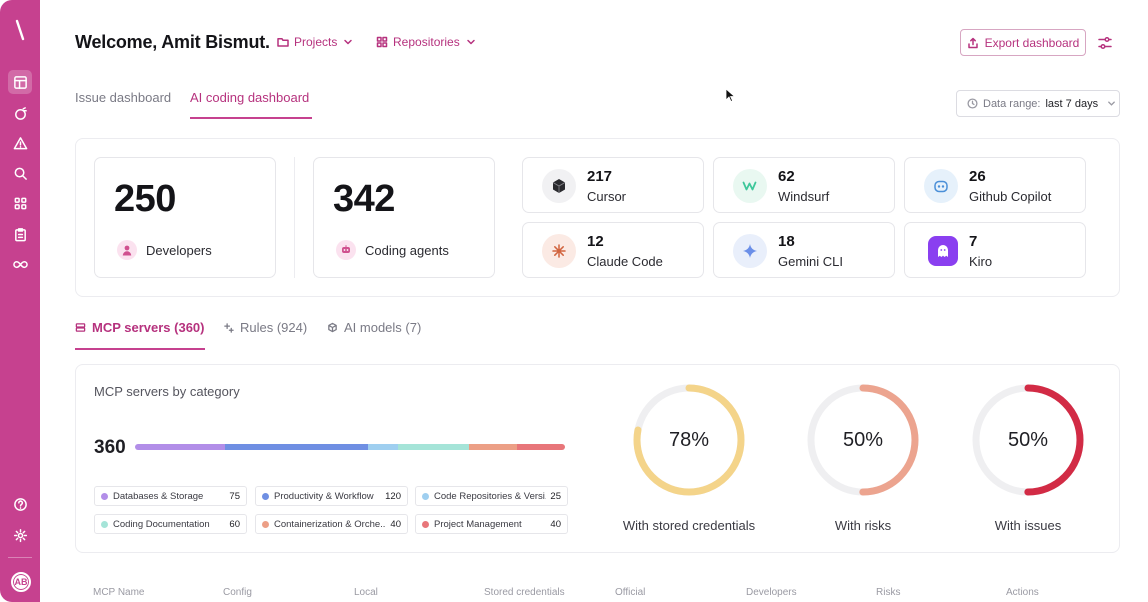 The width and height of the screenshot is (1148, 602). What do you see at coordinates (374, 327) in the screenshot?
I see `tab-ai-models: AI models (7)` at bounding box center [374, 327].